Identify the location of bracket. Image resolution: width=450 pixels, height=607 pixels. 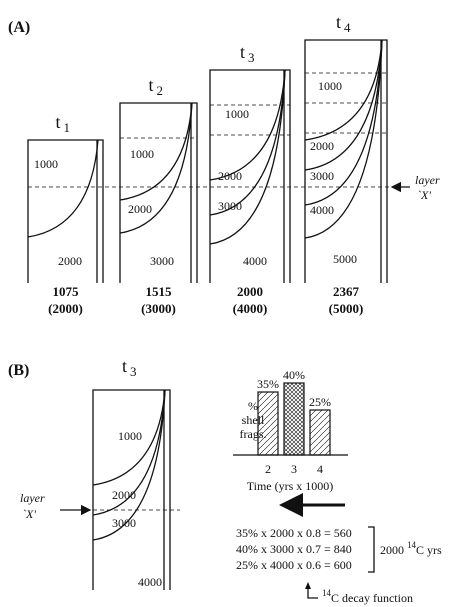
(371, 549).